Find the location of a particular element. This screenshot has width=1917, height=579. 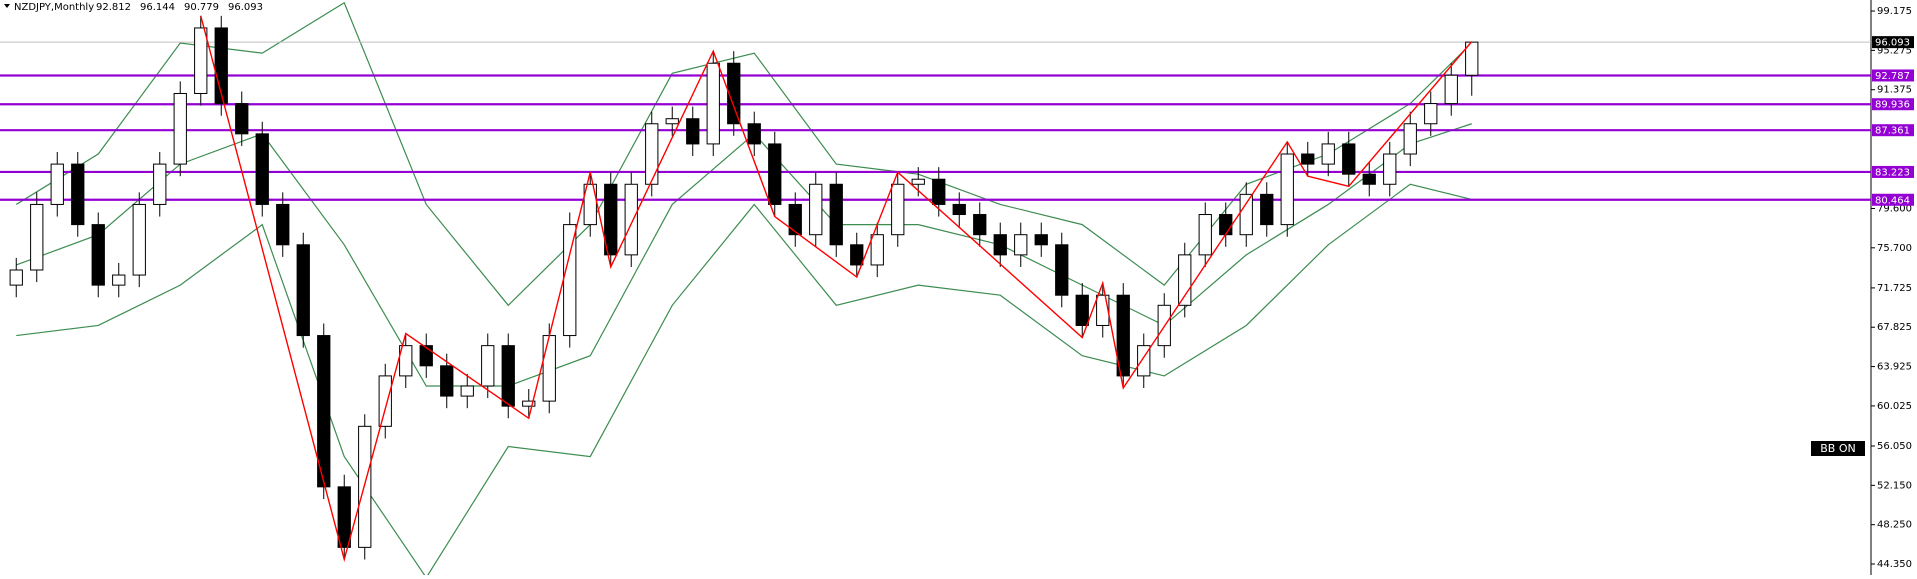

current-price-label-bg is located at coordinates (1893, 42).